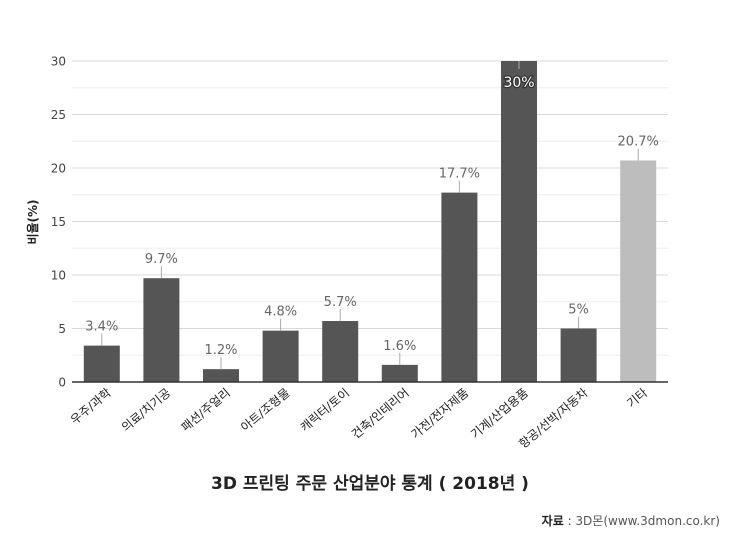 The height and width of the screenshot is (540, 740). What do you see at coordinates (518, 83) in the screenshot?
I see `data-label: 30%` at bounding box center [518, 83].